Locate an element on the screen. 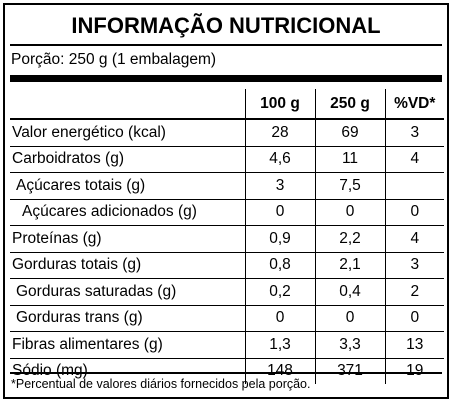 The image size is (454, 404). thick-divider is located at coordinates (226, 78).